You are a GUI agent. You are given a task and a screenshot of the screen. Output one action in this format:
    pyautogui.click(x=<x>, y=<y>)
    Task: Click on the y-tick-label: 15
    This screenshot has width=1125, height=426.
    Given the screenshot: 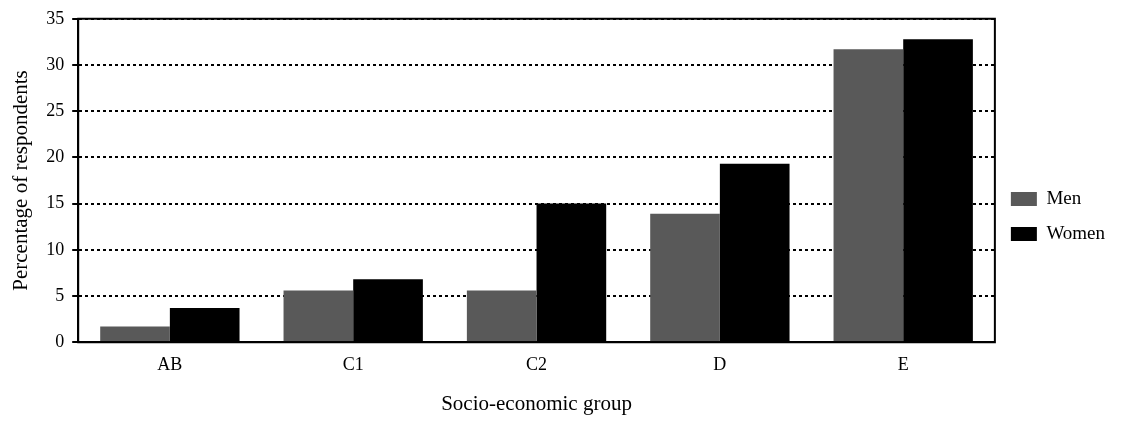 What is the action you would take?
    pyautogui.click(x=55, y=202)
    